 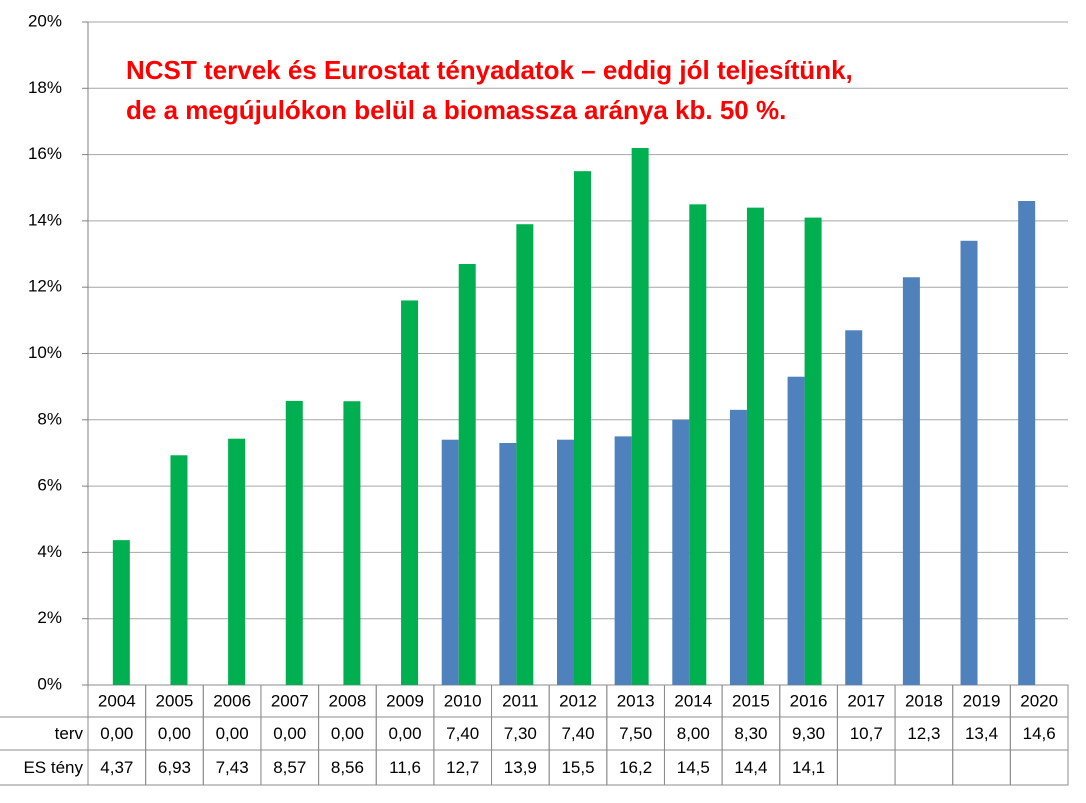 What do you see at coordinates (923, 733) in the screenshot?
I see `data-label: 12,3` at bounding box center [923, 733].